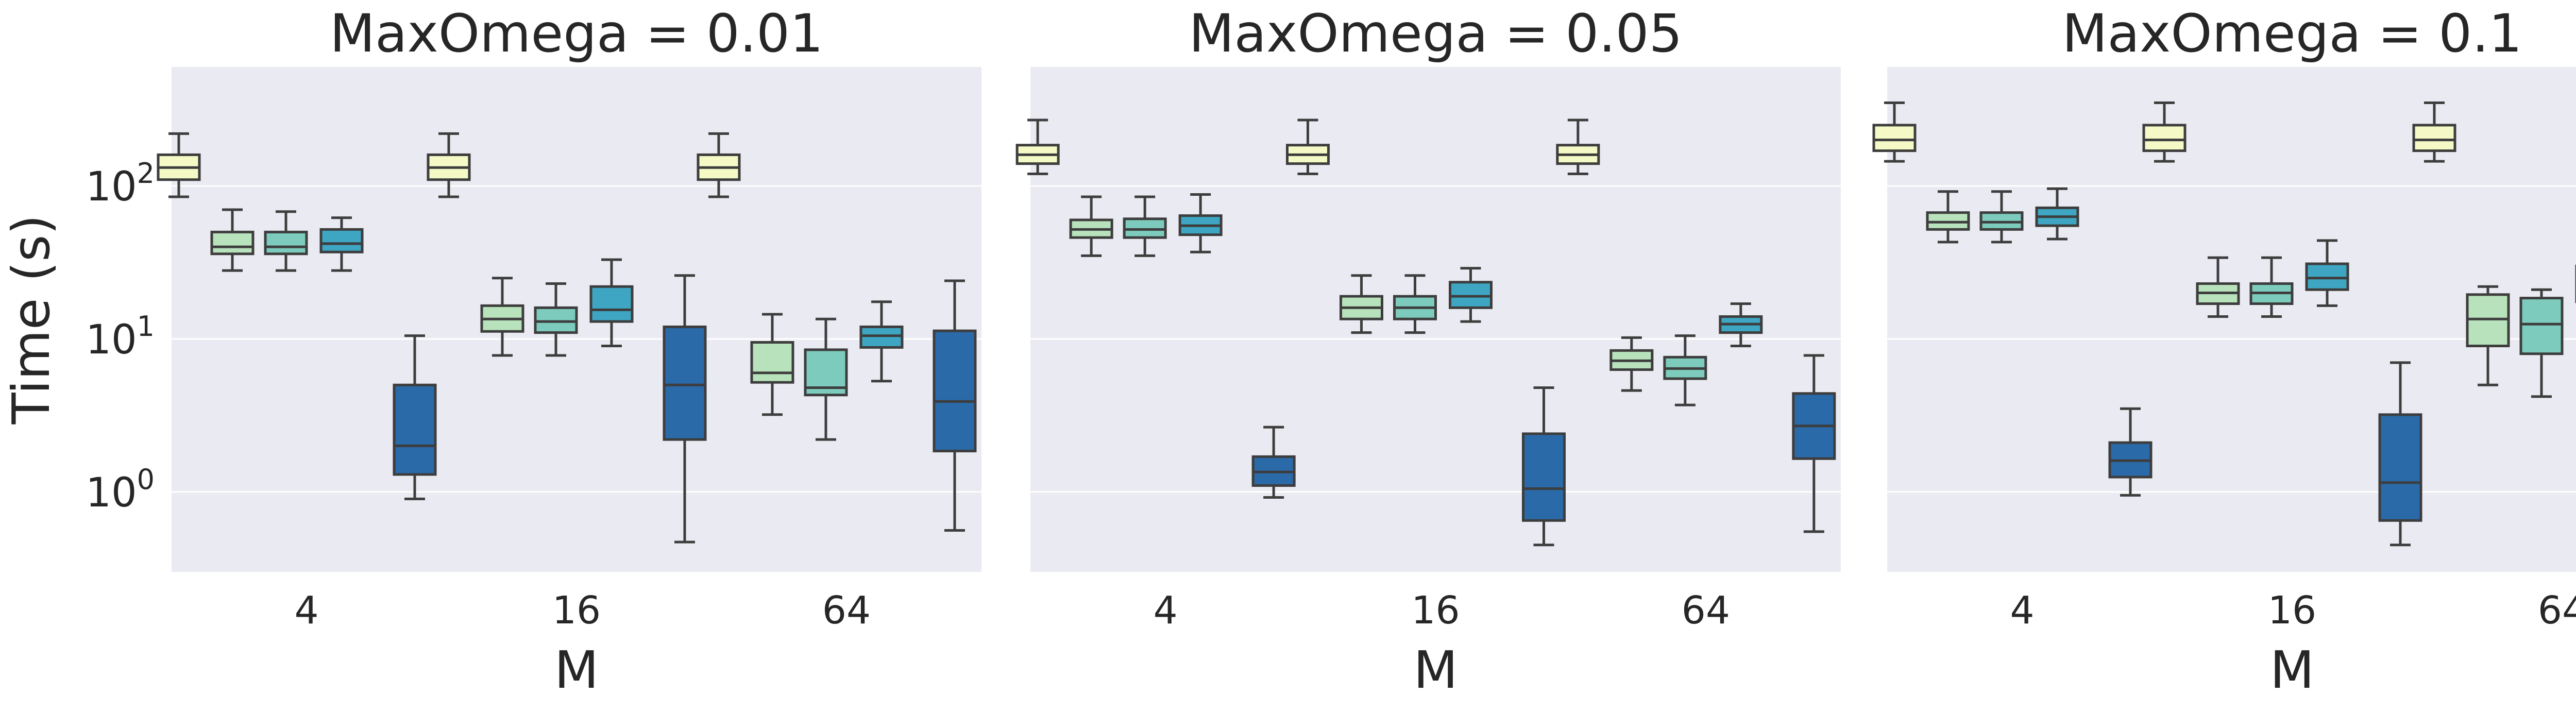  I want to click on panel-title: MaxOmega = 0.05, so click(1436, 34).